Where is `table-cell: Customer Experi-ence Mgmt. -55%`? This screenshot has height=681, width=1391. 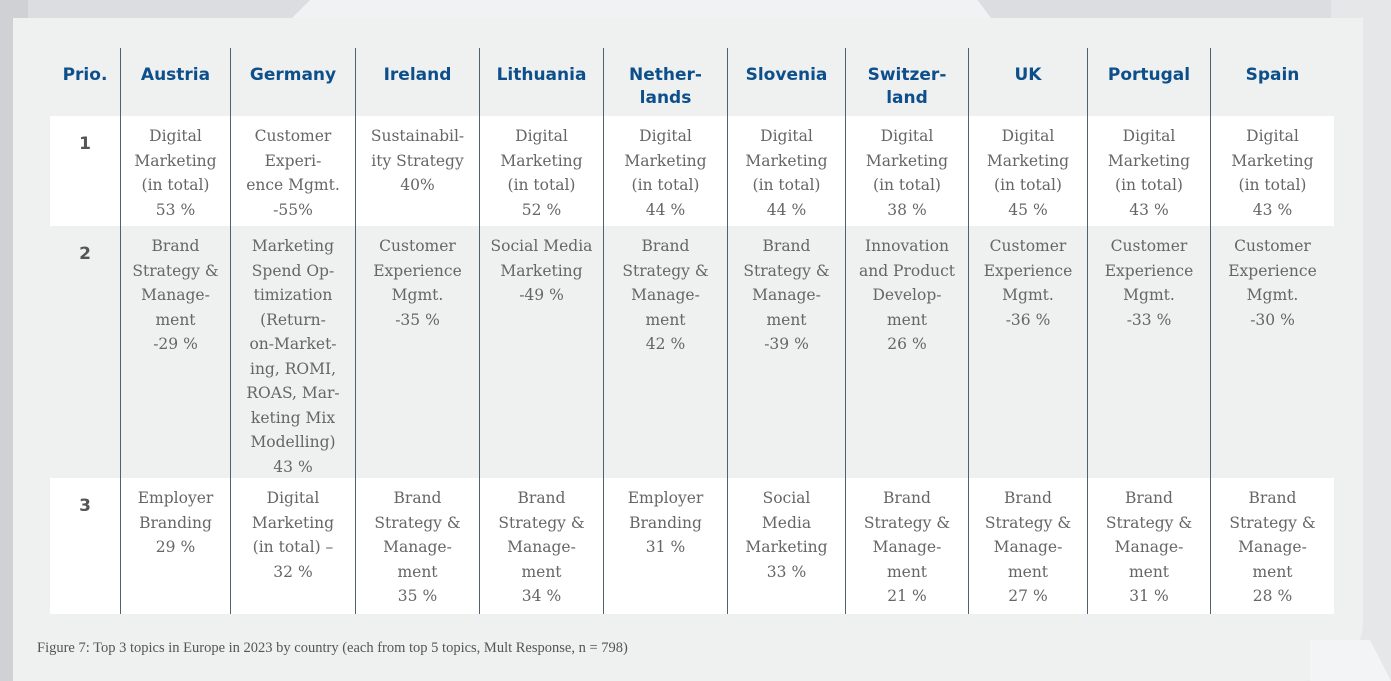 table-cell: Customer Experi-ence Mgmt. -55% is located at coordinates (292, 171).